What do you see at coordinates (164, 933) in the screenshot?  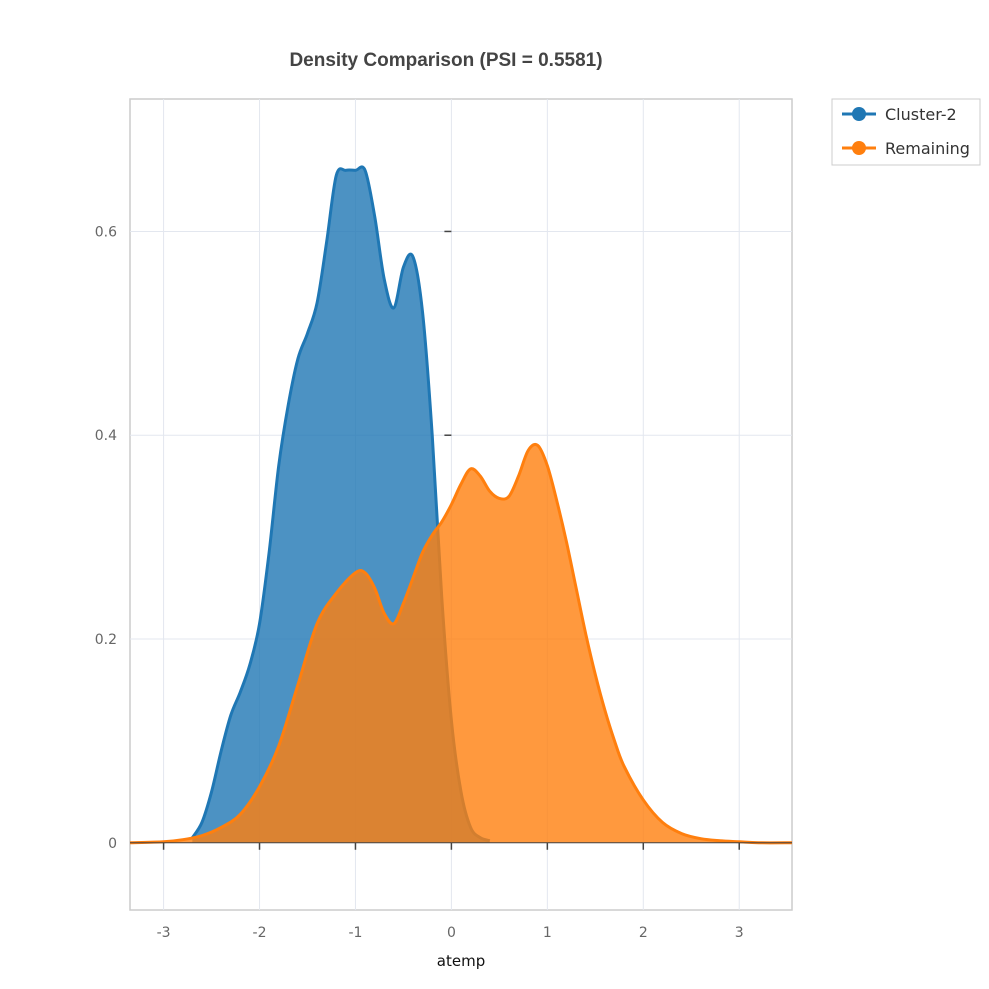 I see `x-tick-label-0: -3` at bounding box center [164, 933].